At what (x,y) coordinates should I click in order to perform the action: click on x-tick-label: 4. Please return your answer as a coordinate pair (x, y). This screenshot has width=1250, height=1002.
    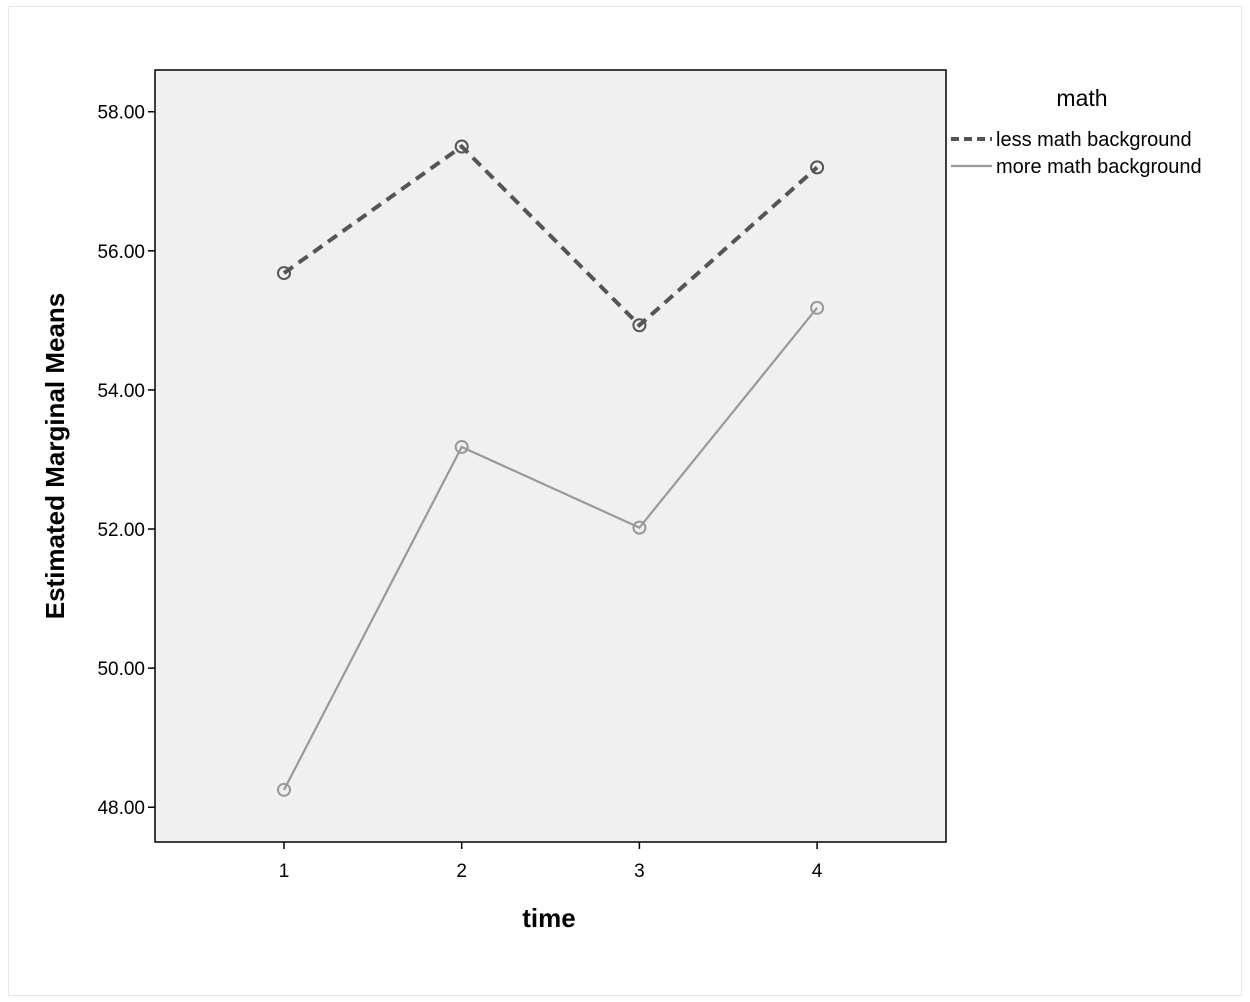
    Looking at the image, I should click on (817, 871).